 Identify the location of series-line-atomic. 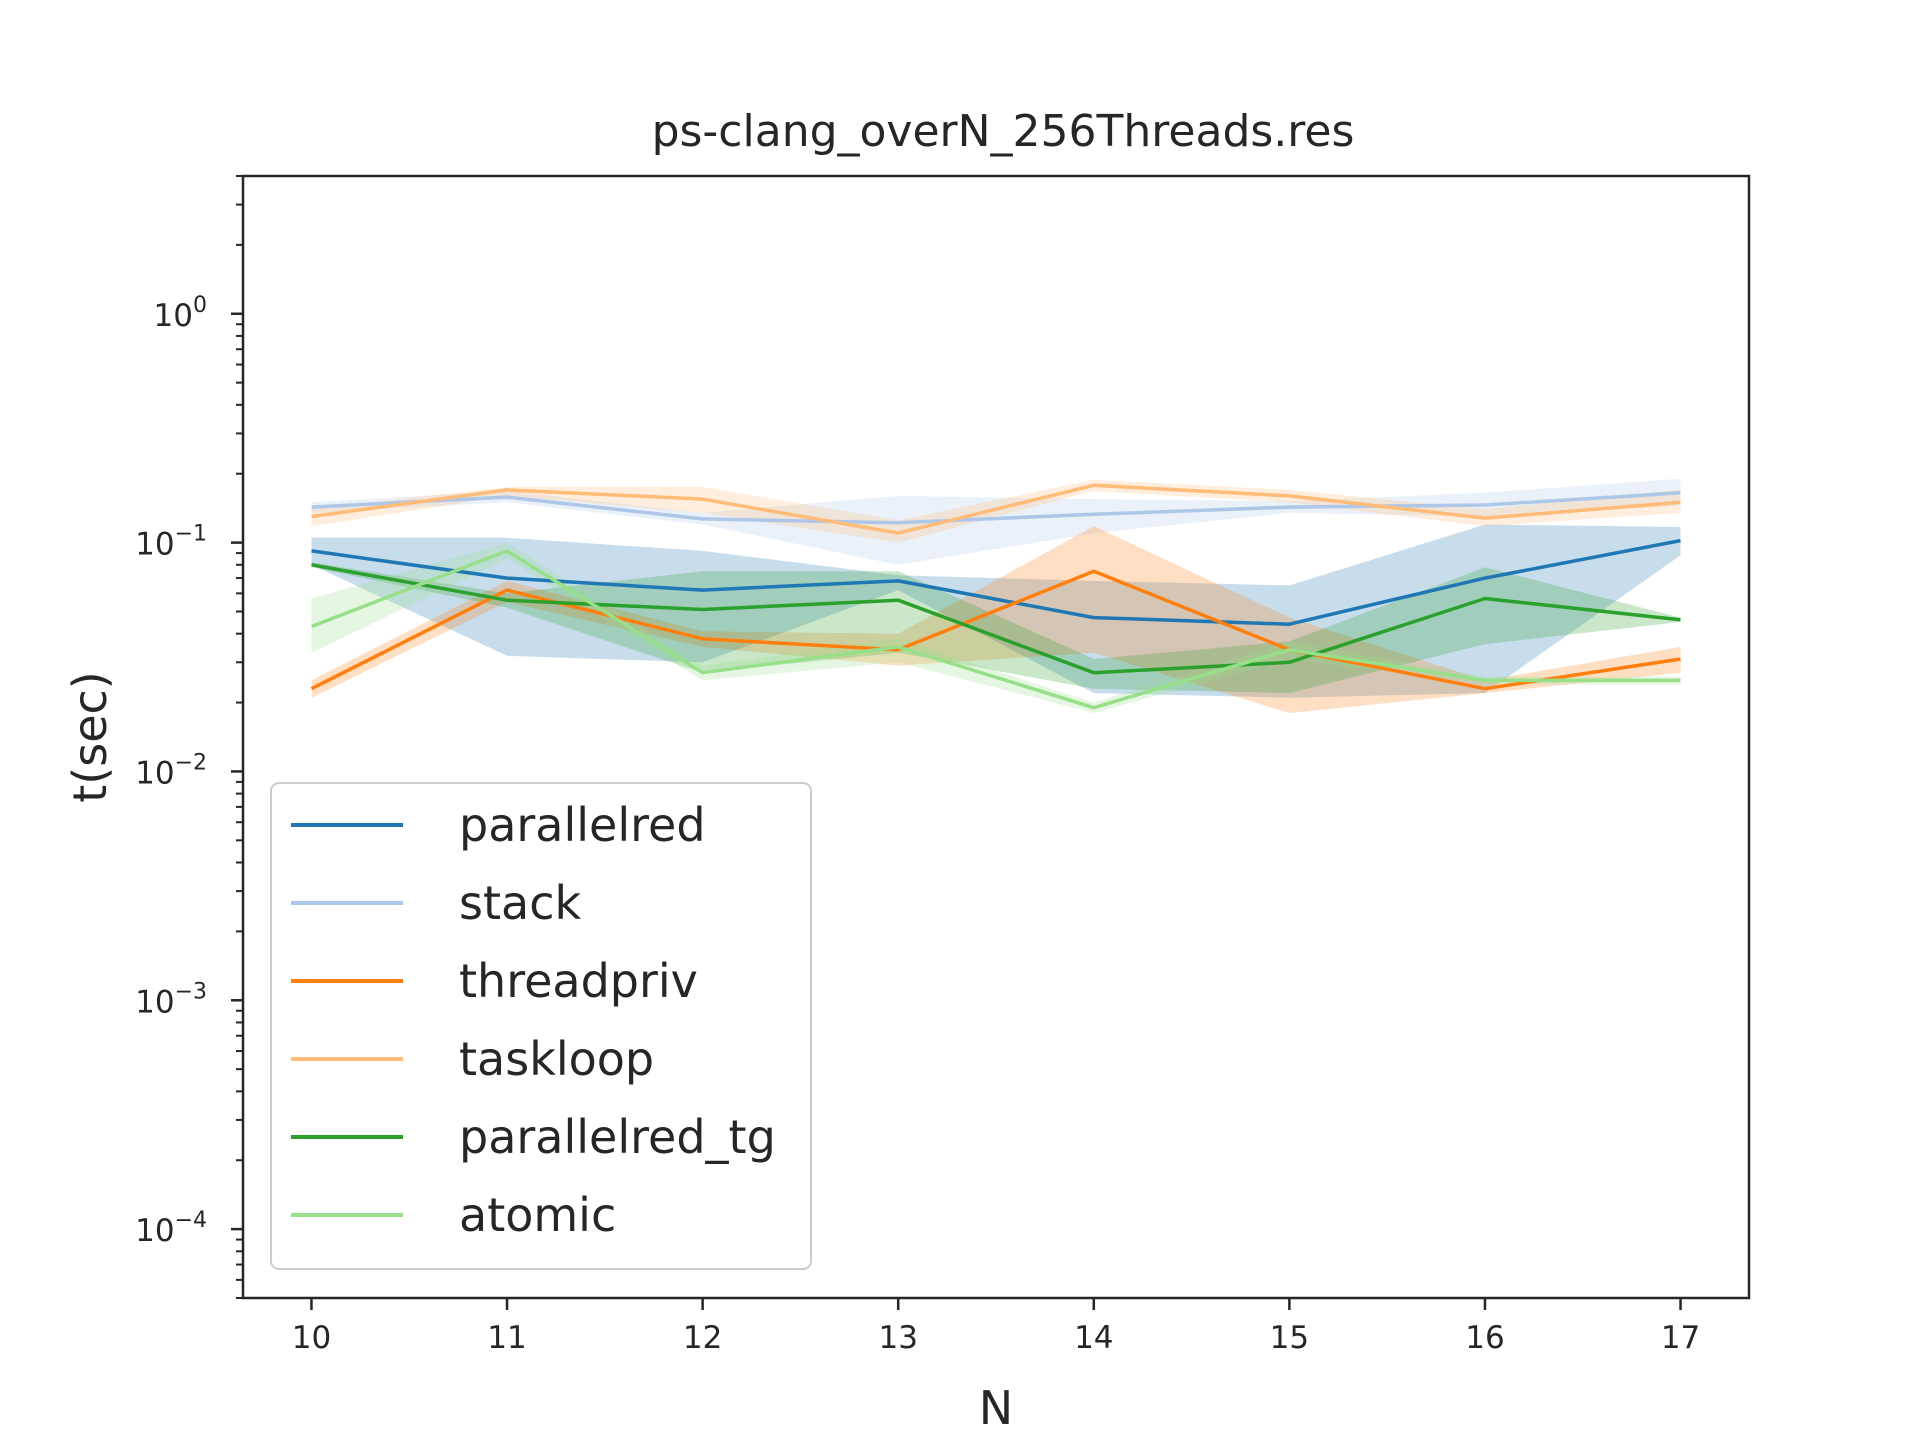
(995, 629).